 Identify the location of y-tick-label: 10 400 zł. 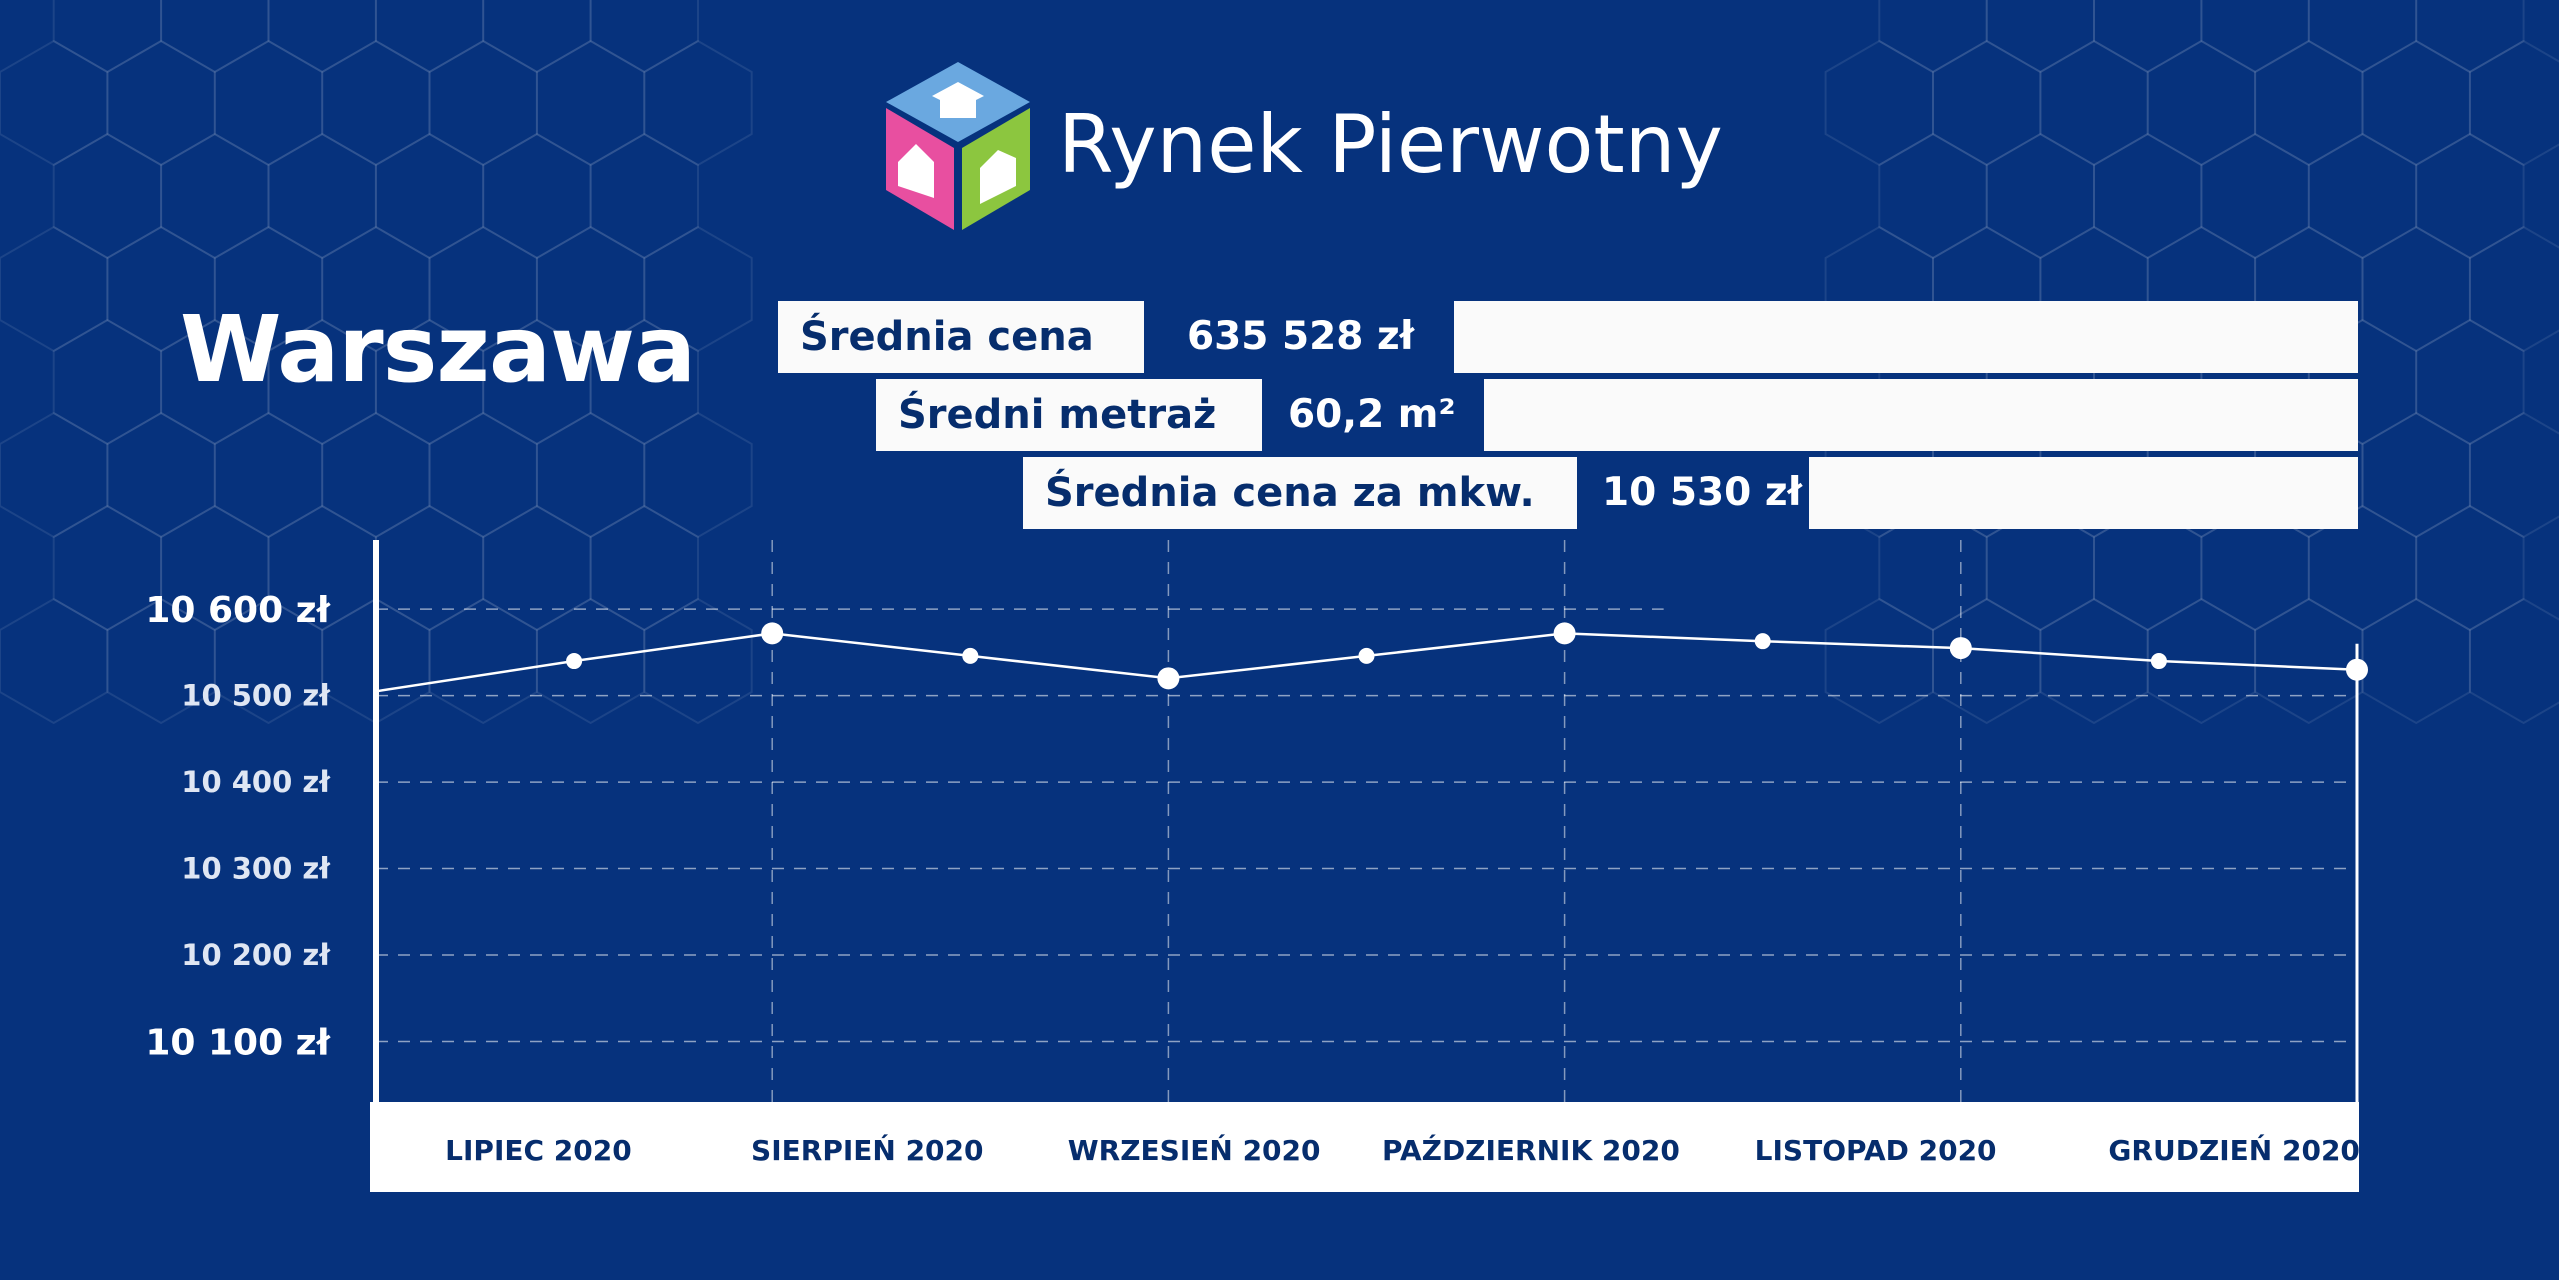
(256, 782).